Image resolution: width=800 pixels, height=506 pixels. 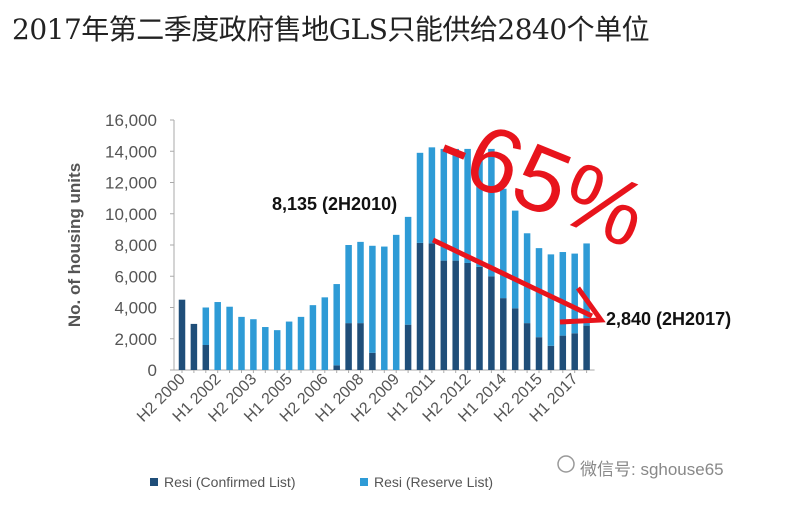 I want to click on legend-item-reserve: Resi (Reserve List), so click(x=426, y=482).